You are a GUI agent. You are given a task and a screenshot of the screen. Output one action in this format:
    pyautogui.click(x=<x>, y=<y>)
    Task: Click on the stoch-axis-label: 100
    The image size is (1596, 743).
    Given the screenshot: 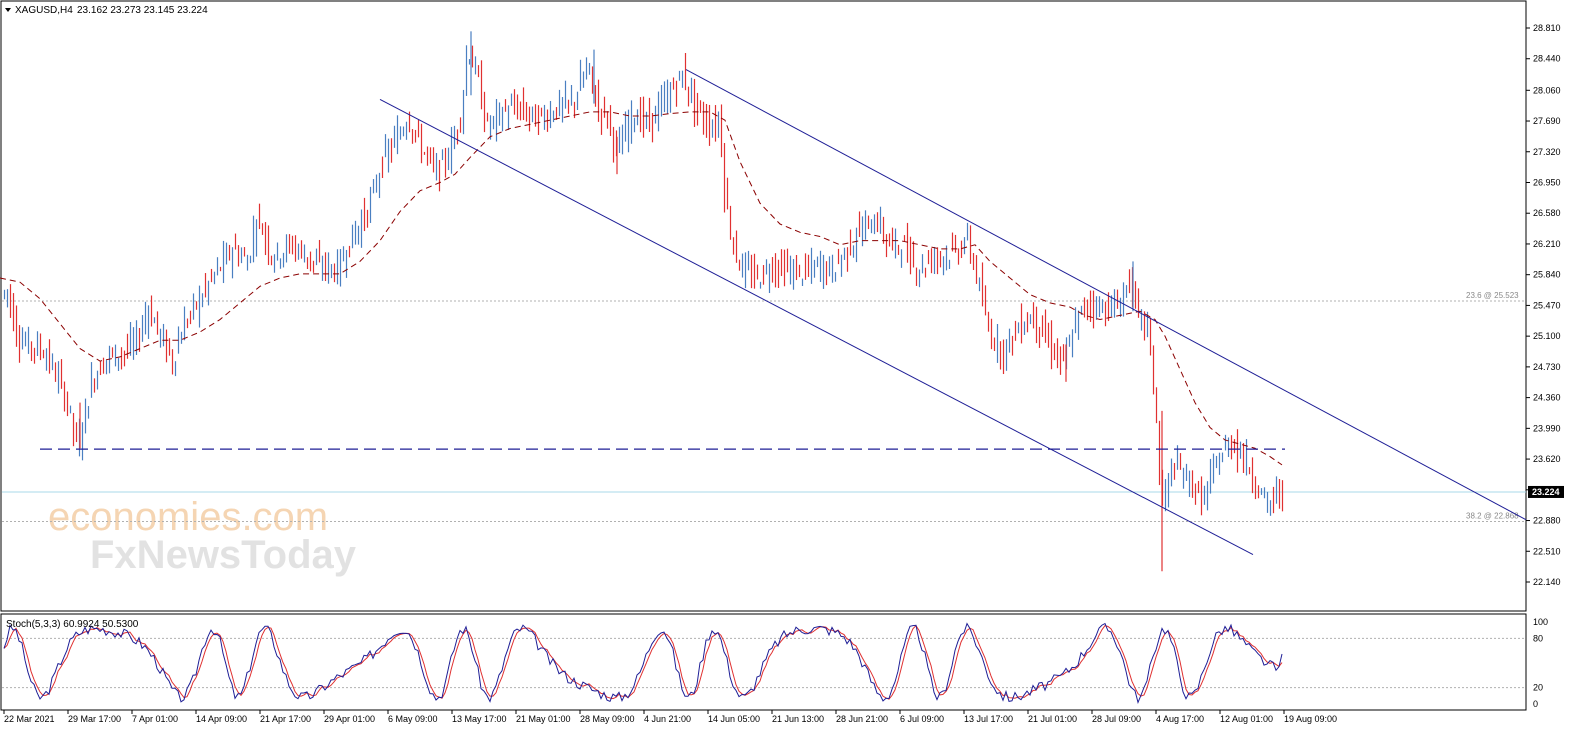 What is the action you would take?
    pyautogui.click(x=1540, y=622)
    